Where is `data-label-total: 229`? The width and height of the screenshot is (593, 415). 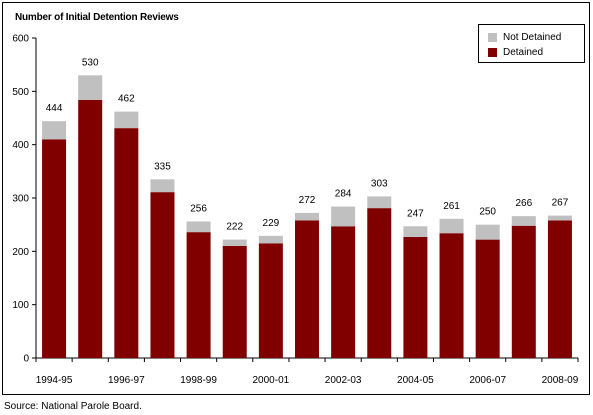 data-label-total: 229 is located at coordinates (271, 223).